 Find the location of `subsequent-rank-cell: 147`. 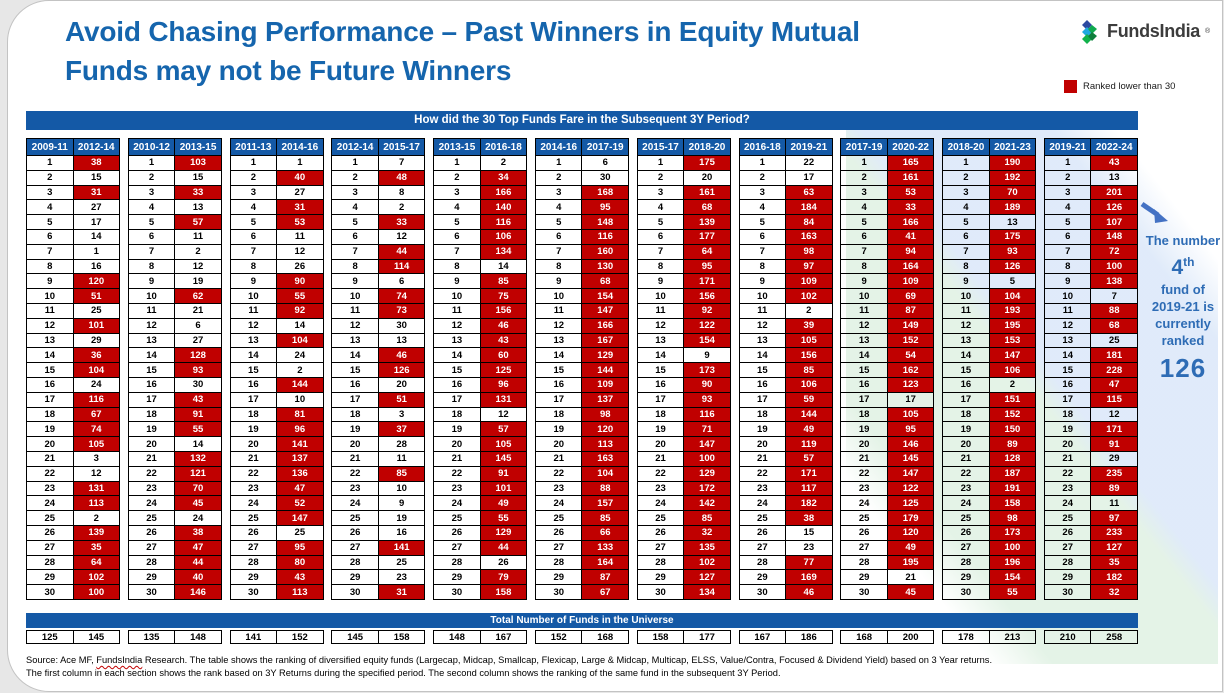

subsequent-rank-cell: 147 is located at coordinates (1013, 356).